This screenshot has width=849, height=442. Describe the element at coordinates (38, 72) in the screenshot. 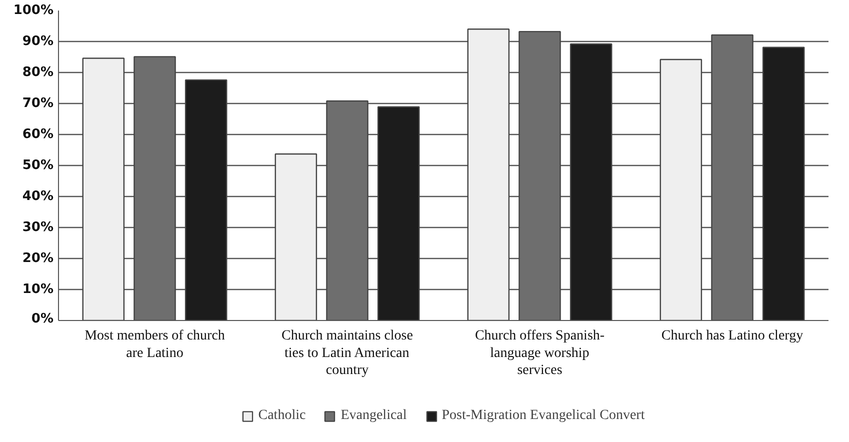

I see `y-tick-label: 80%` at that location.